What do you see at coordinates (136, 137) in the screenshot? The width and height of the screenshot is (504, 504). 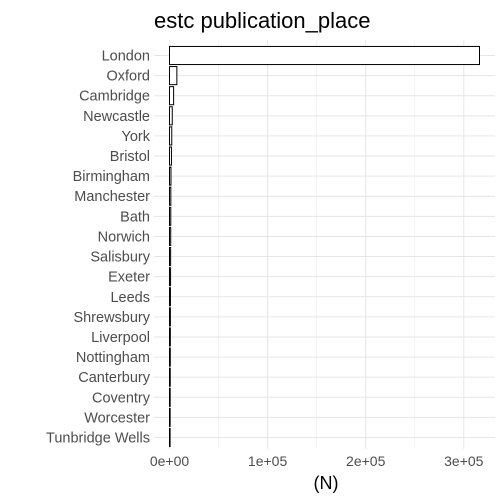 I see `category-label: York` at bounding box center [136, 137].